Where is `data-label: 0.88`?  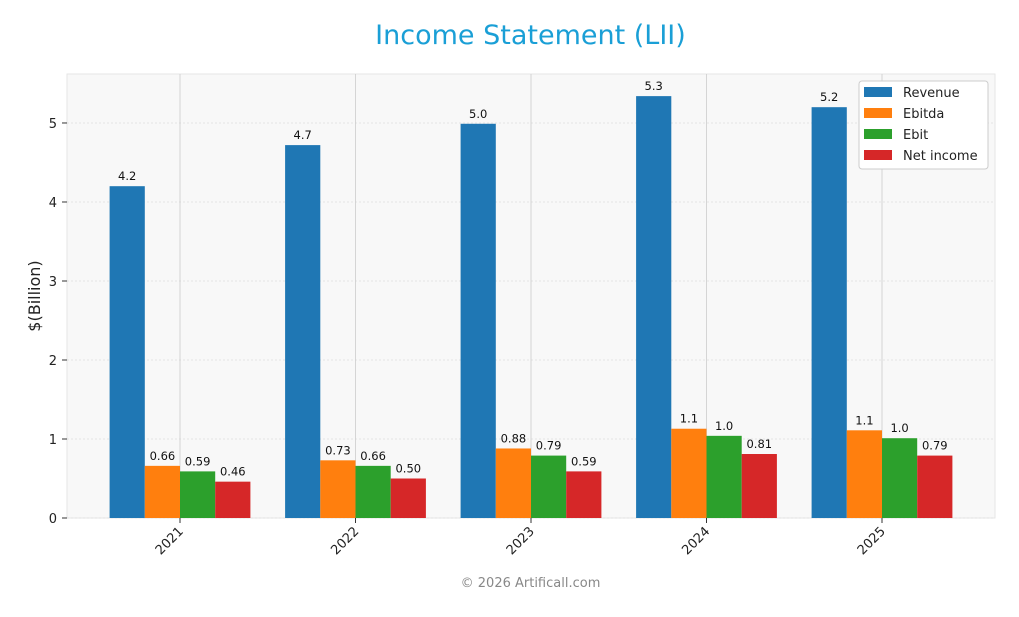
data-label: 0.88 is located at coordinates (514, 438).